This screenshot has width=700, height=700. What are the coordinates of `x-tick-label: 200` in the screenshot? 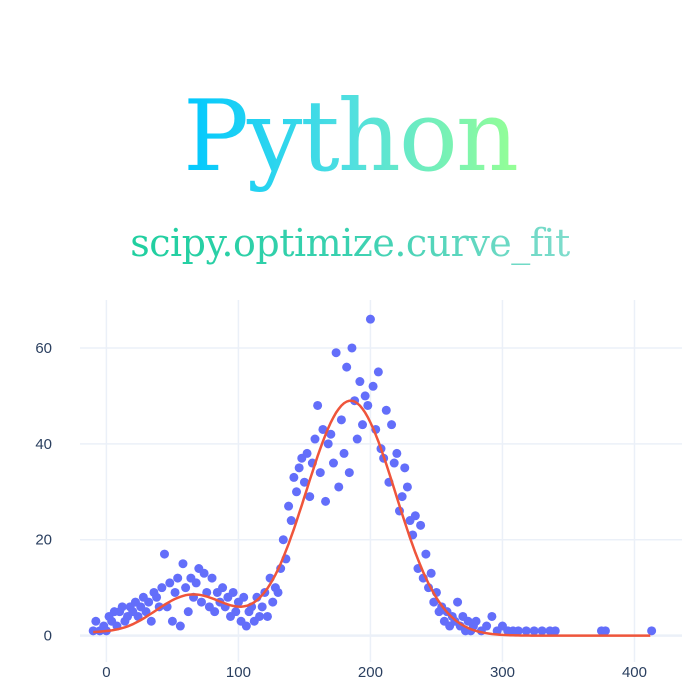 It's located at (370, 672).